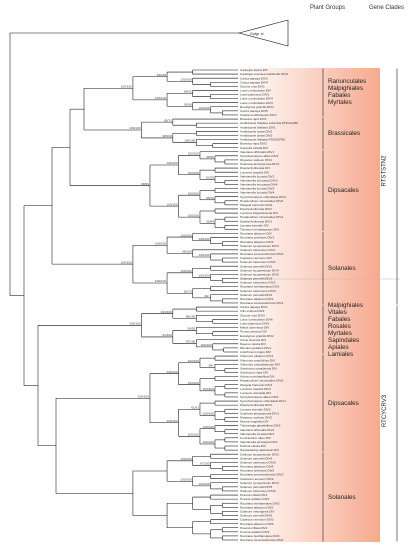 The height and width of the screenshot is (550, 412). What do you see at coordinates (188, 92) in the screenshot?
I see `bootstrap-value: 94/92` at bounding box center [188, 92].